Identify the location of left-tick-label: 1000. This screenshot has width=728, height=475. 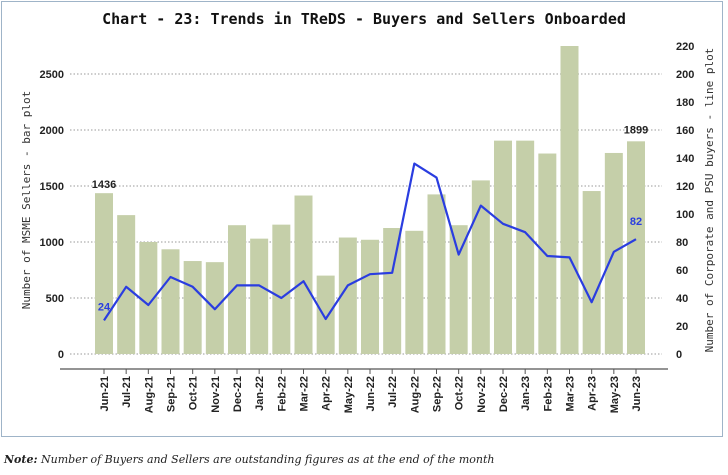
(52, 243).